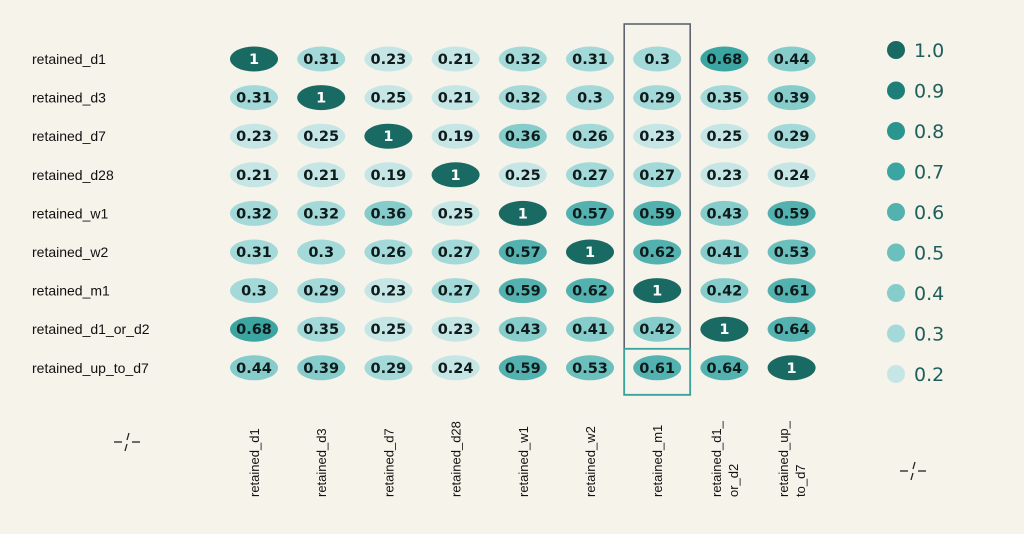  I want to click on column-label: retained_w2, so click(590, 461).